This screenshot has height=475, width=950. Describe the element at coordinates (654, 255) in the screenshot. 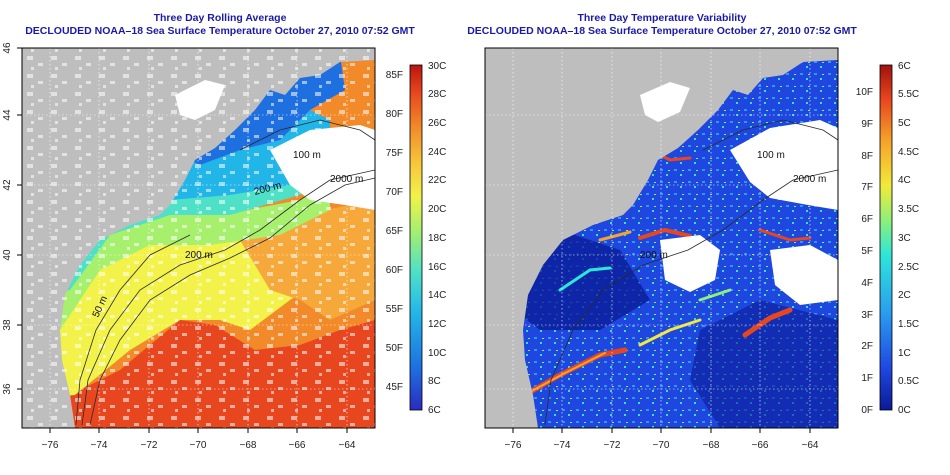

I see `right-contour-label-200m: 200 m` at that location.